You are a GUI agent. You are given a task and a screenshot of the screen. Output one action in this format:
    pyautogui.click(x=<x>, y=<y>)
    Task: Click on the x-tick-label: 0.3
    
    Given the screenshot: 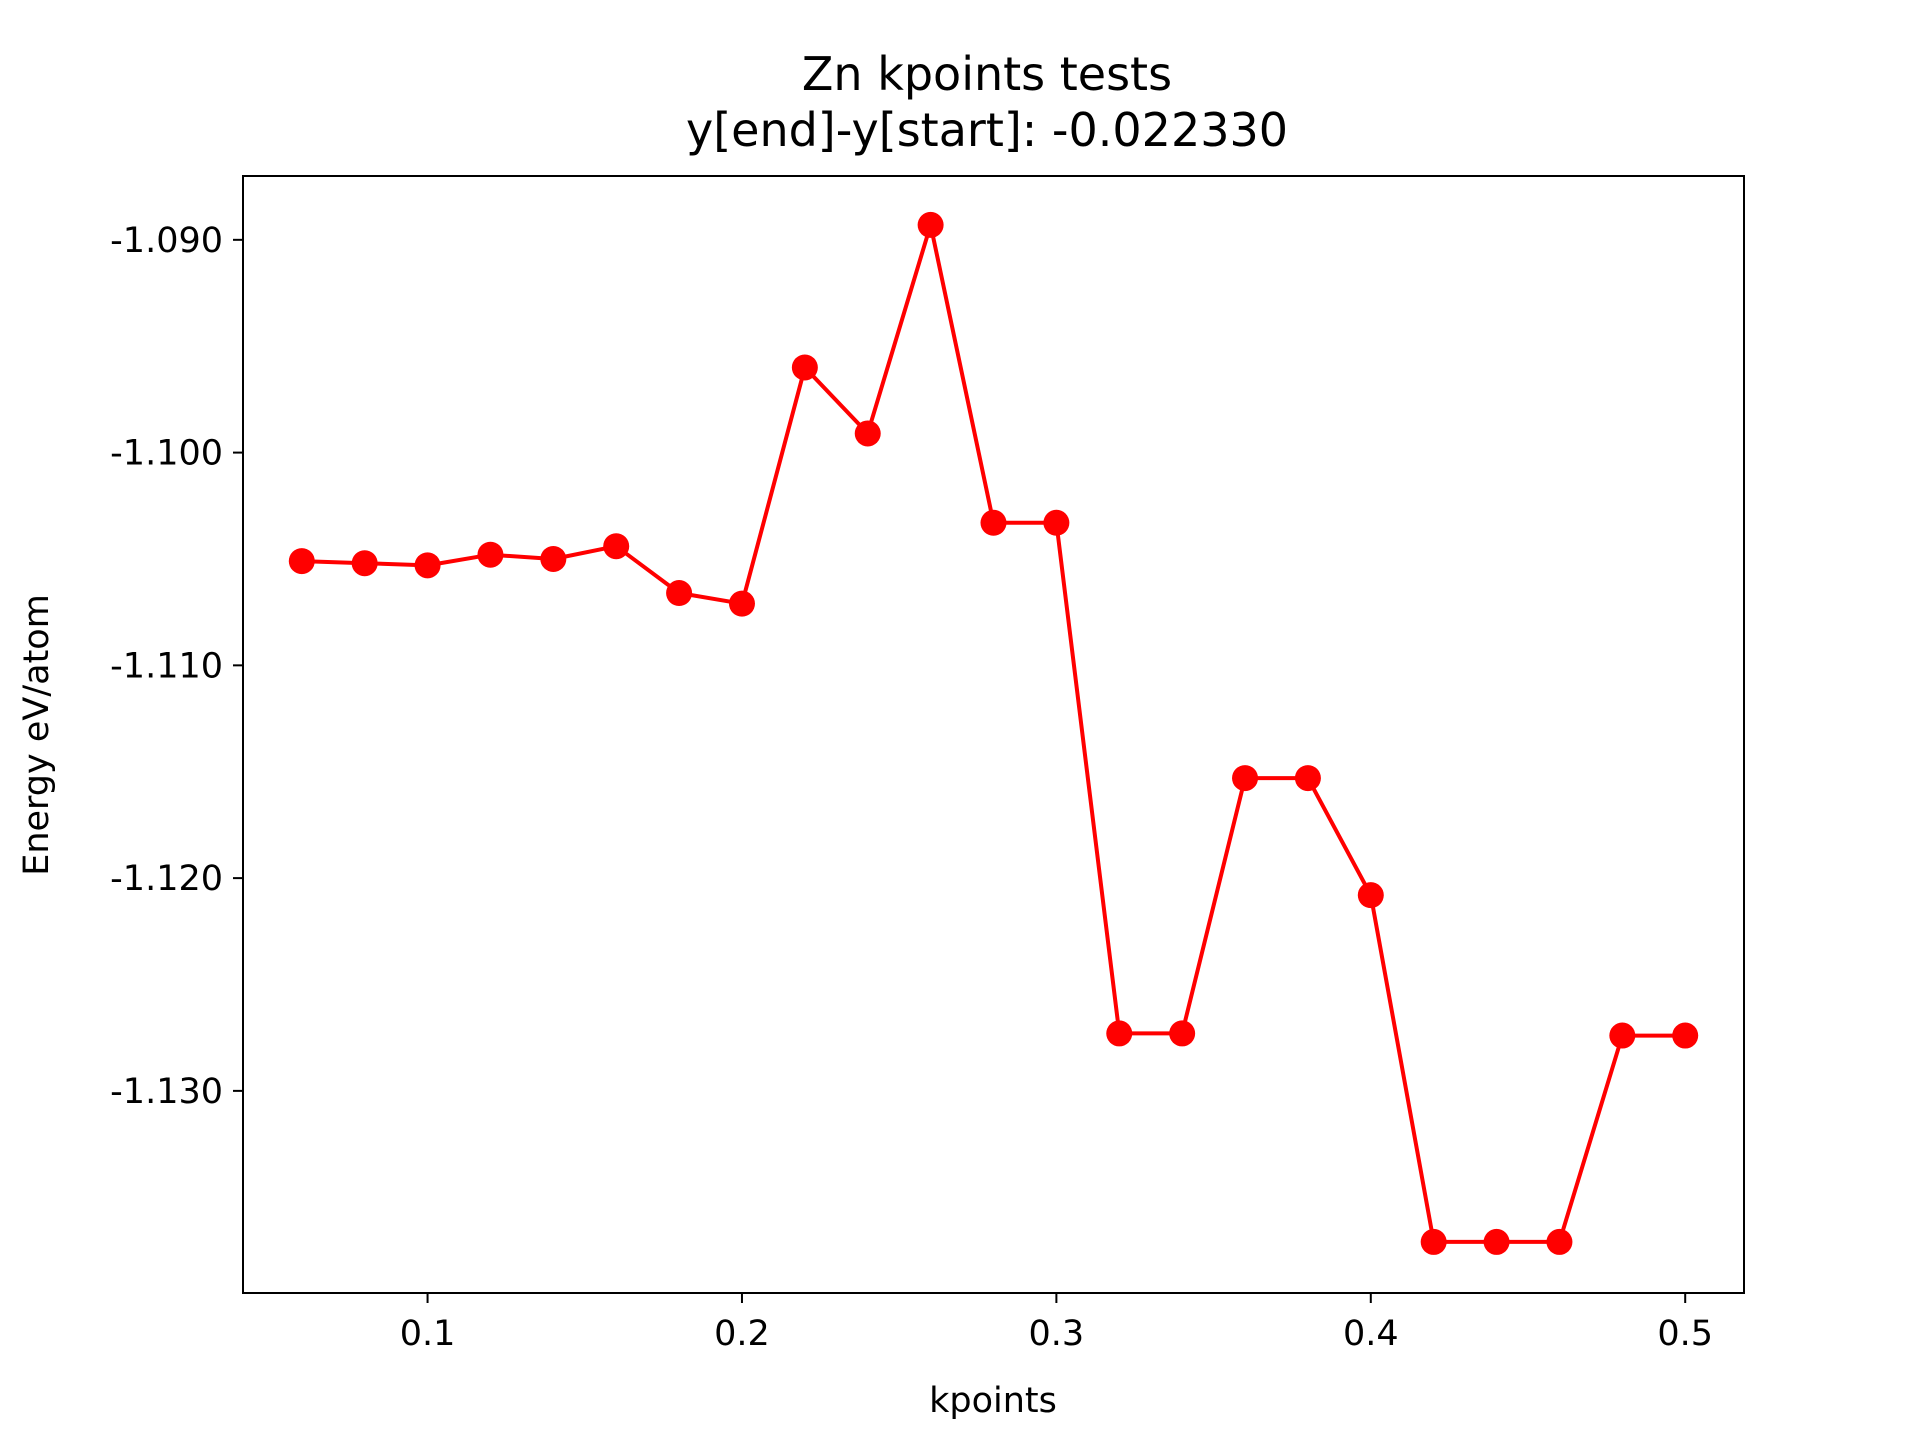 What is the action you would take?
    pyautogui.click(x=1057, y=1334)
    